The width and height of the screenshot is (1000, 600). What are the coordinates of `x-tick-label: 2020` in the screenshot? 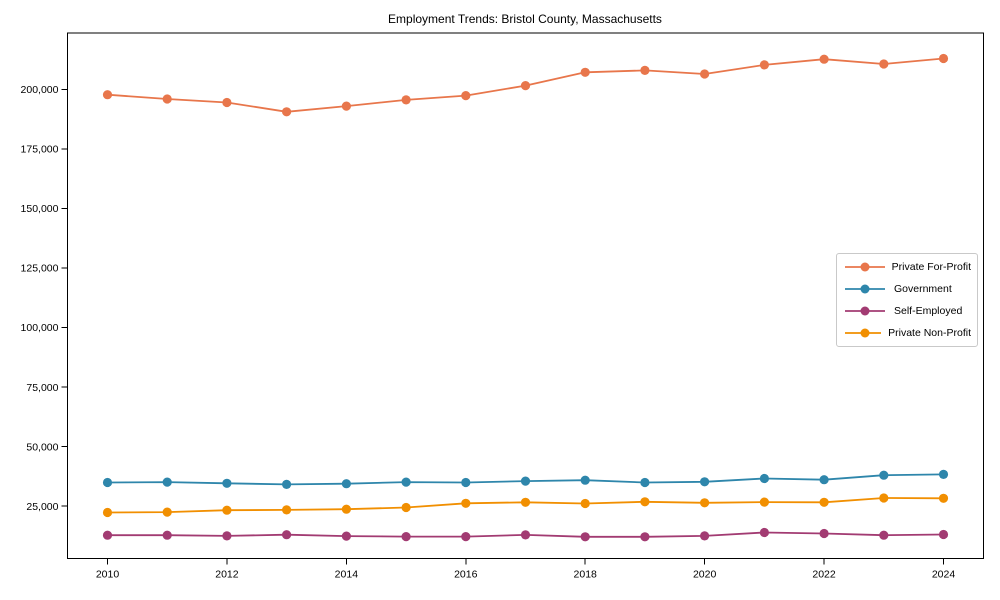 It's located at (705, 575).